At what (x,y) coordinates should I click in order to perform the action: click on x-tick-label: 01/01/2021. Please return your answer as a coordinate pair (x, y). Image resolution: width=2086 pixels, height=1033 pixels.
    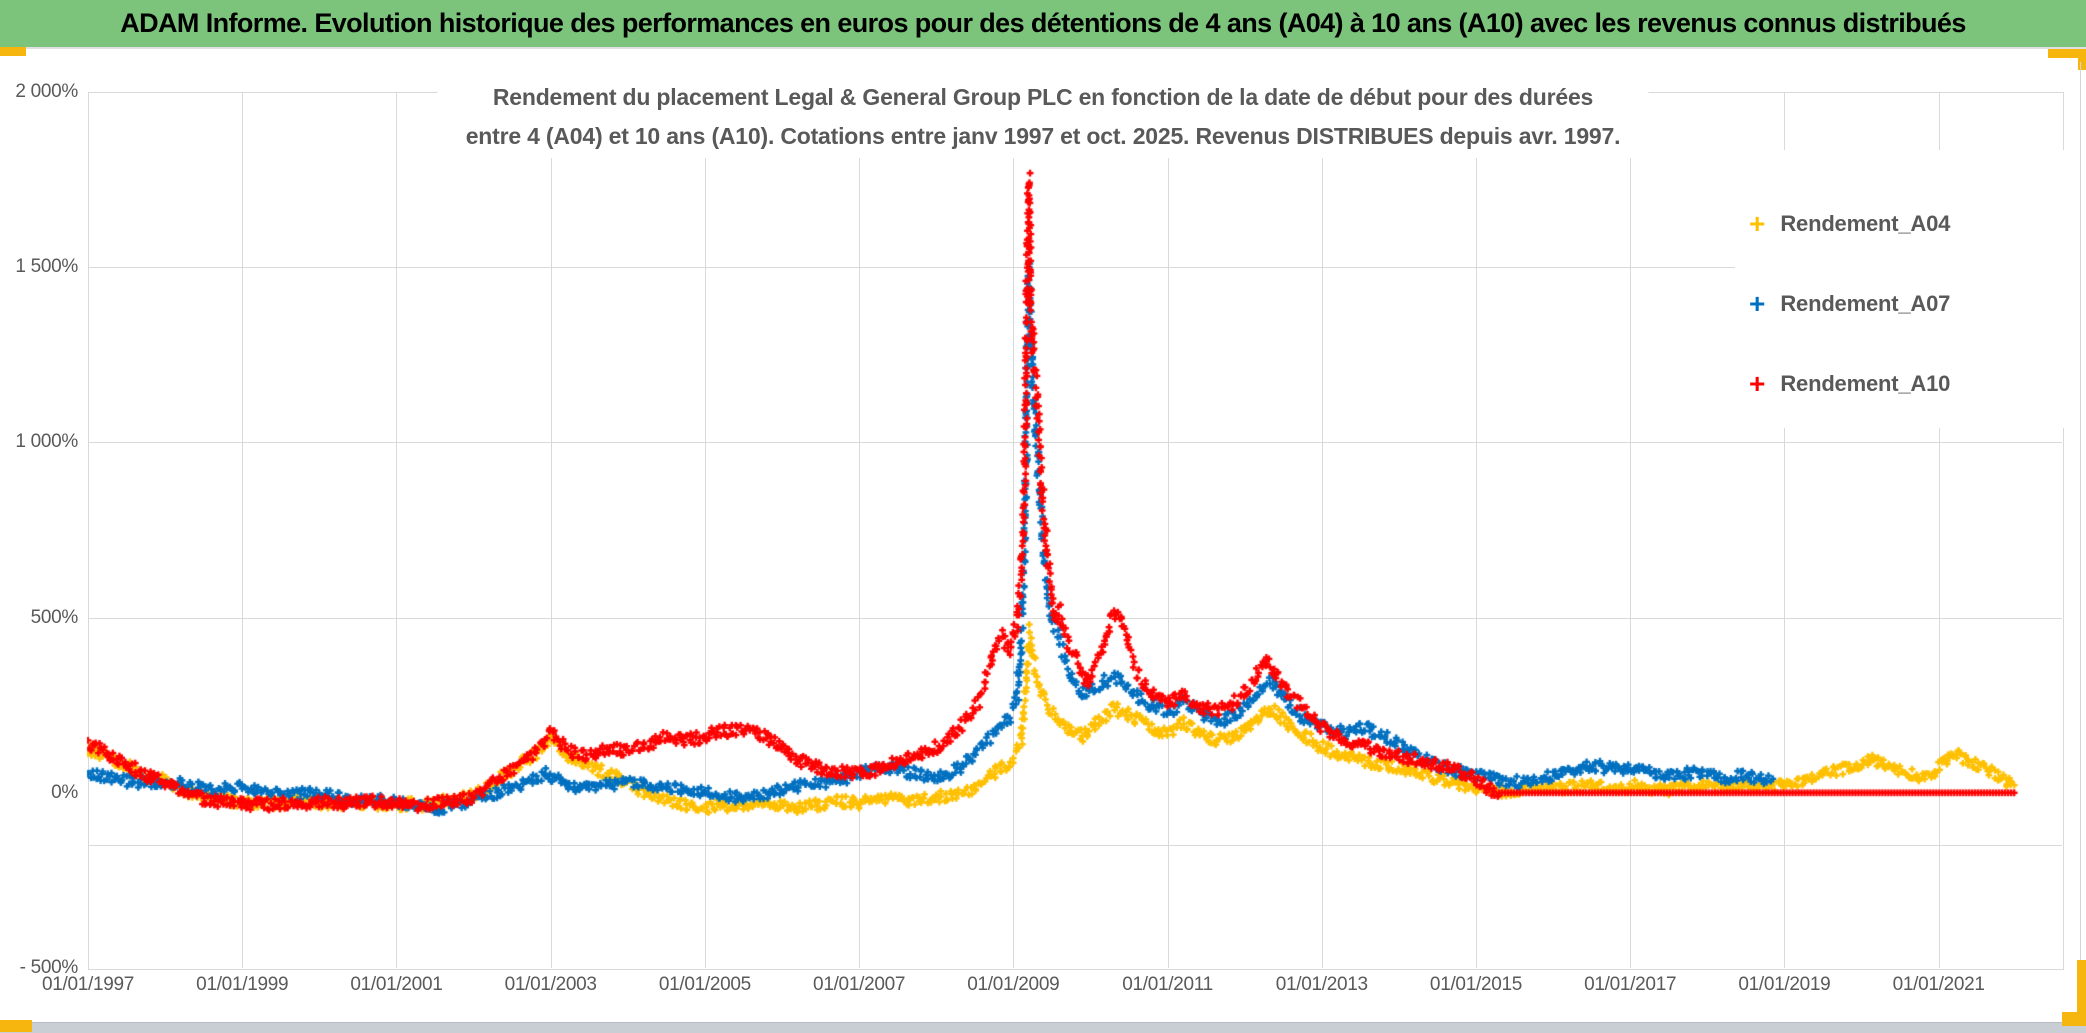
    Looking at the image, I should click on (1938, 984).